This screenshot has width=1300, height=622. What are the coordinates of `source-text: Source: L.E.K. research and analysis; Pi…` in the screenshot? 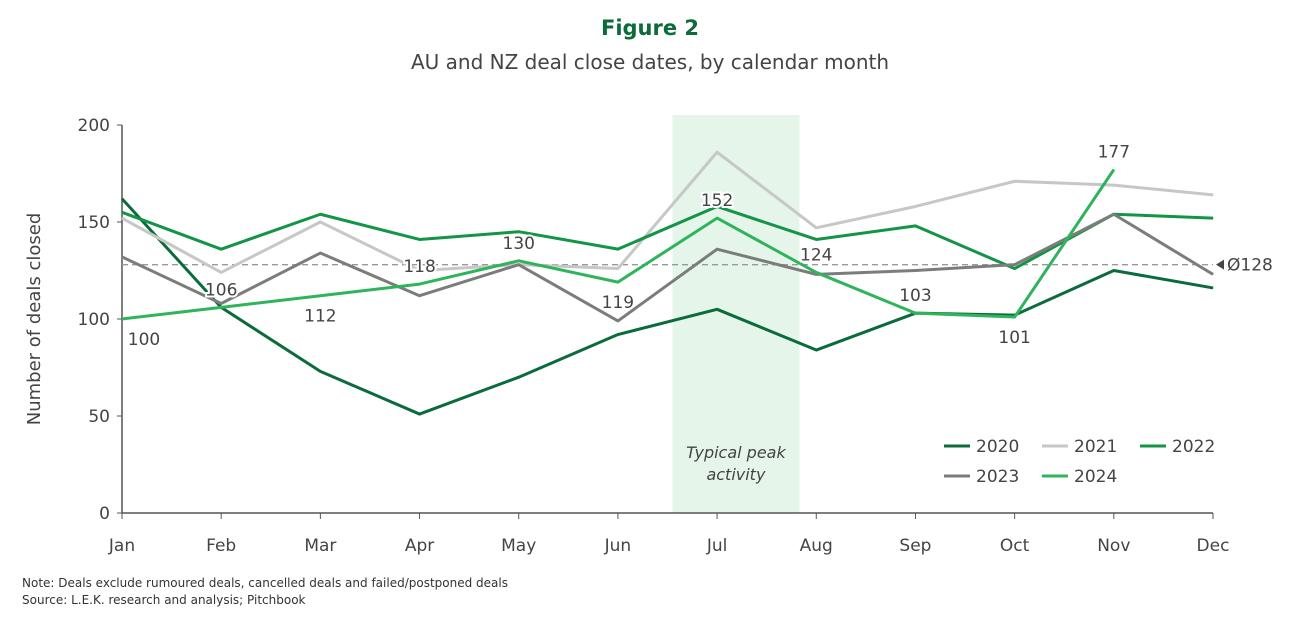 It's located at (164, 600).